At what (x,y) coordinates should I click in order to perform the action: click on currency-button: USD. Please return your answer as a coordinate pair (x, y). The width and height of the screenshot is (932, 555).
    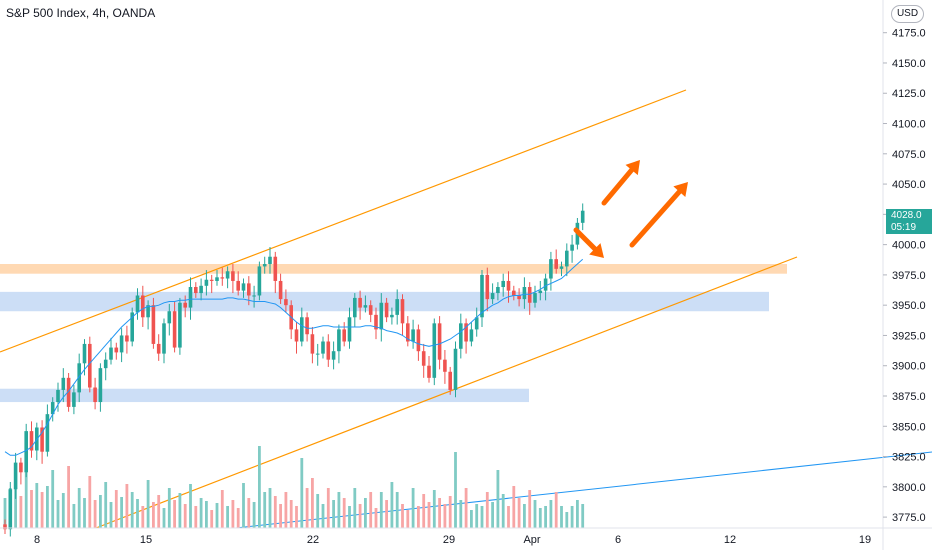
    Looking at the image, I should click on (907, 14).